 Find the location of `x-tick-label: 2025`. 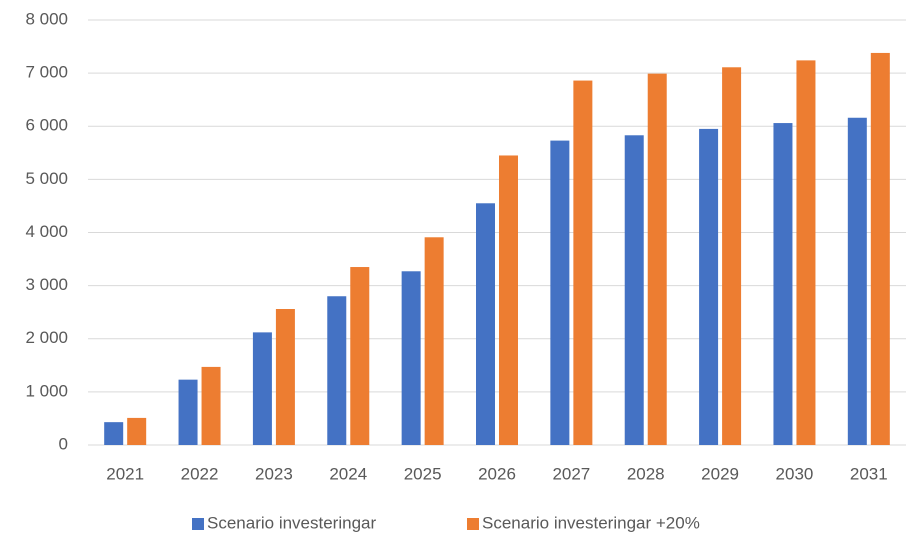

x-tick-label: 2025 is located at coordinates (423, 473).